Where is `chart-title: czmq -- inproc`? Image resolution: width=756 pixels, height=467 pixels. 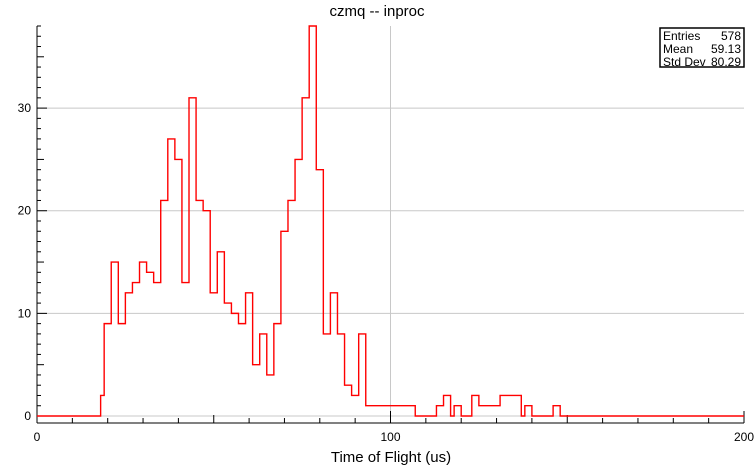 chart-title: czmq -- inproc is located at coordinates (377, 11).